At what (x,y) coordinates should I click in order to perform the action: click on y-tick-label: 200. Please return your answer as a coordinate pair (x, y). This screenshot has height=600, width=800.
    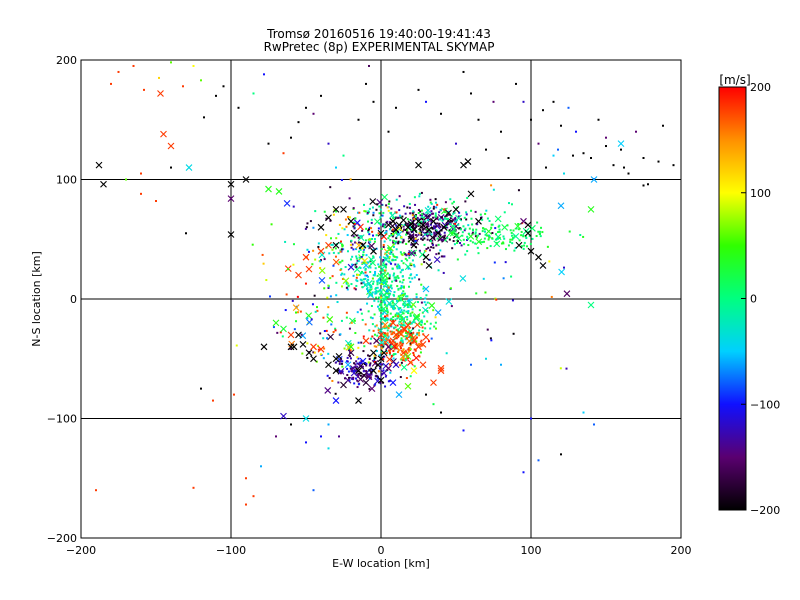
    Looking at the image, I should click on (66, 60).